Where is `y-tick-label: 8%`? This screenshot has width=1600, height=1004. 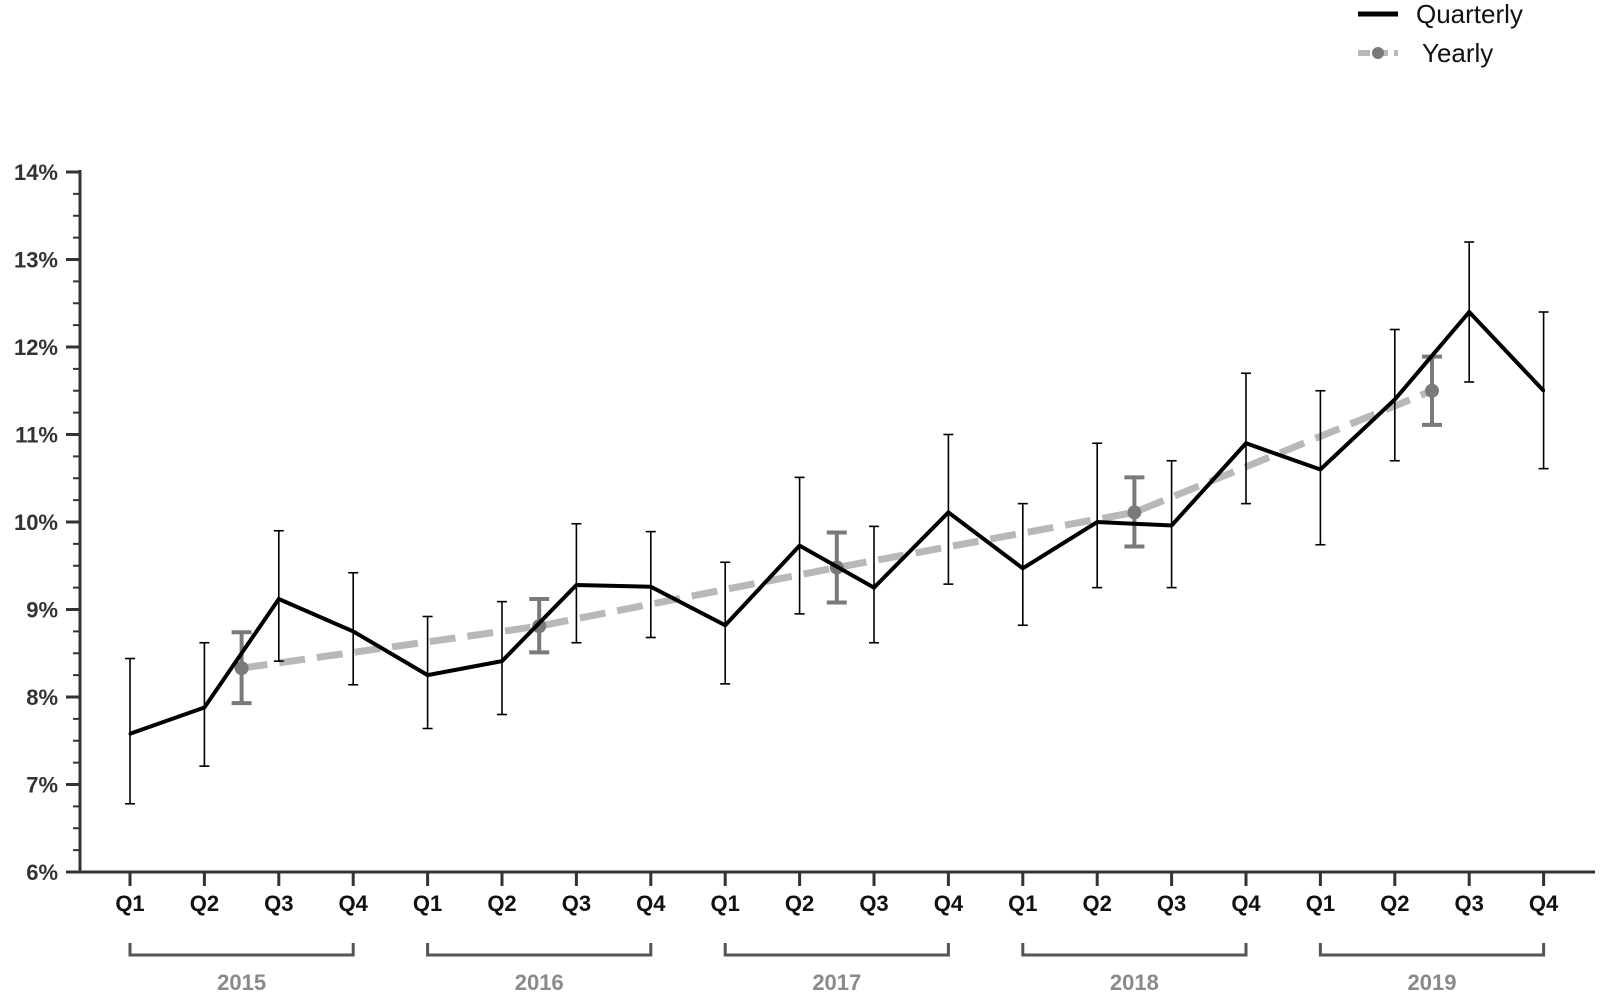 y-tick-label: 8% is located at coordinates (42, 697).